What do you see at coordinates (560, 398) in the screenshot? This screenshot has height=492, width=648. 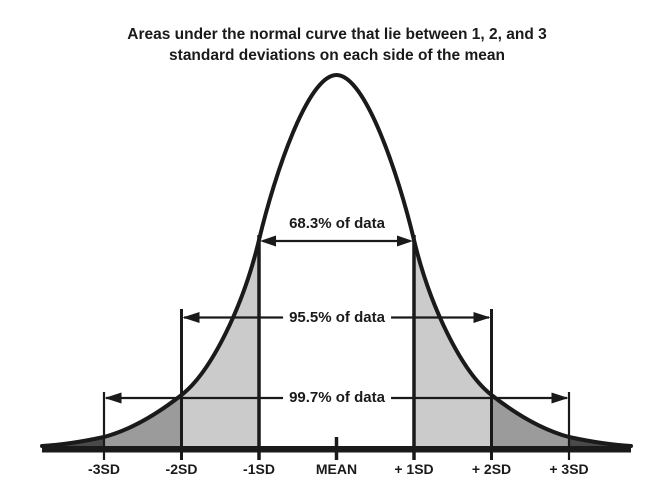 I see `arrow-head-3sd-right` at bounding box center [560, 398].